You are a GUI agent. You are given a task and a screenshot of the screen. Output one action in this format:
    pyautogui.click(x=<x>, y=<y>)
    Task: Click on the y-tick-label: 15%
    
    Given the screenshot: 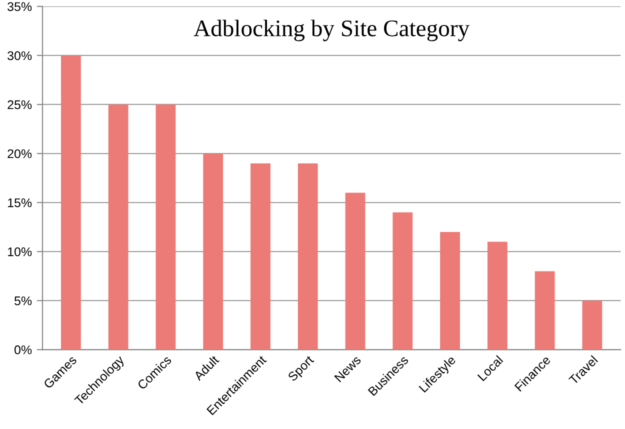 What is the action you would take?
    pyautogui.click(x=20, y=203)
    